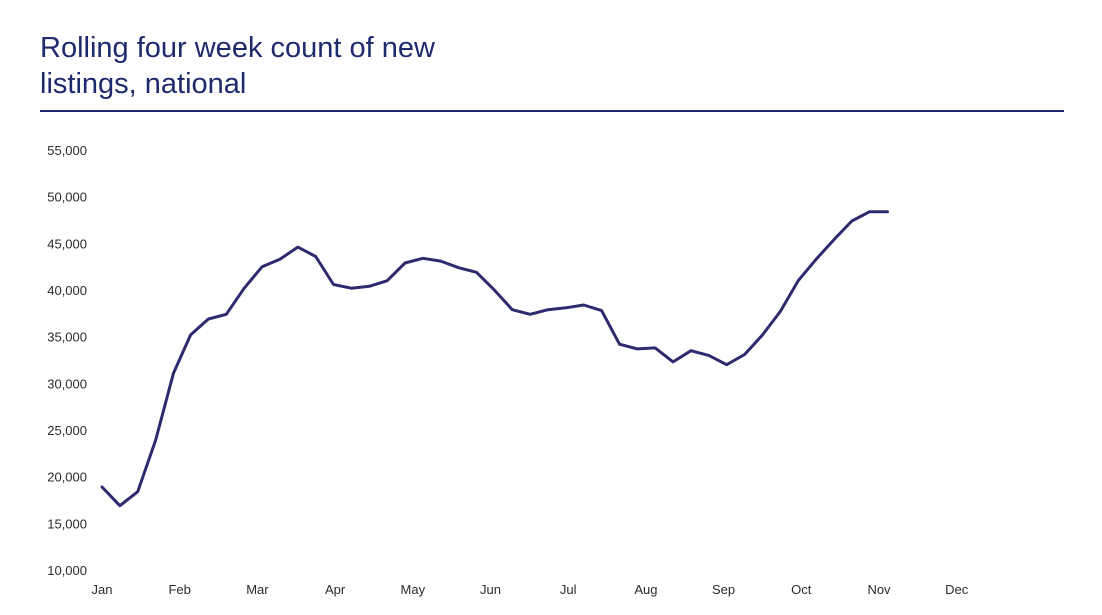 This screenshot has height=615, width=1102. Describe the element at coordinates (67, 477) in the screenshot. I see `y-tick-label: 20,000` at that location.